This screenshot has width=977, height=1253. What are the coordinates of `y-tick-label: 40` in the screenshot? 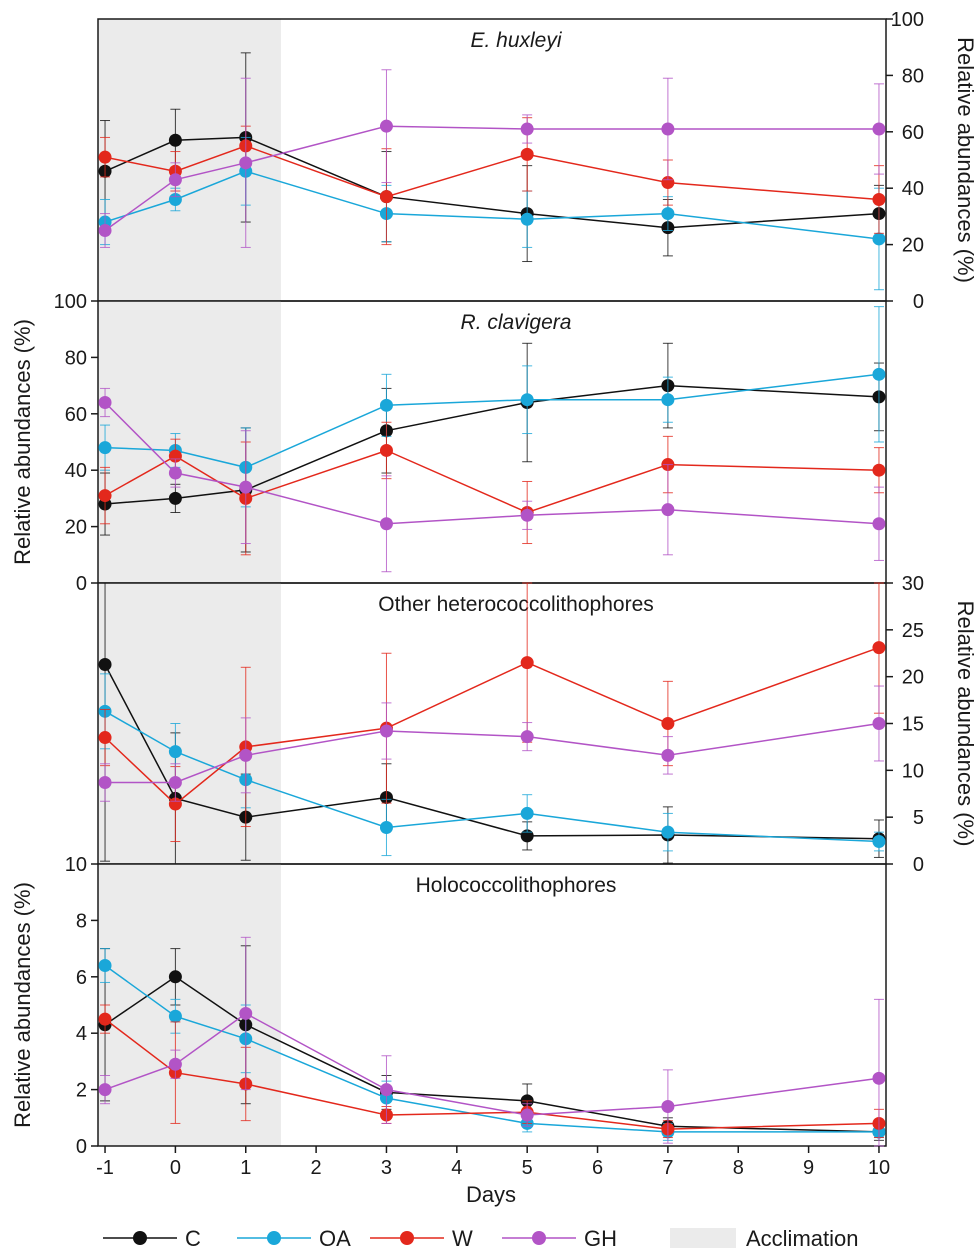 It's located at (76, 471).